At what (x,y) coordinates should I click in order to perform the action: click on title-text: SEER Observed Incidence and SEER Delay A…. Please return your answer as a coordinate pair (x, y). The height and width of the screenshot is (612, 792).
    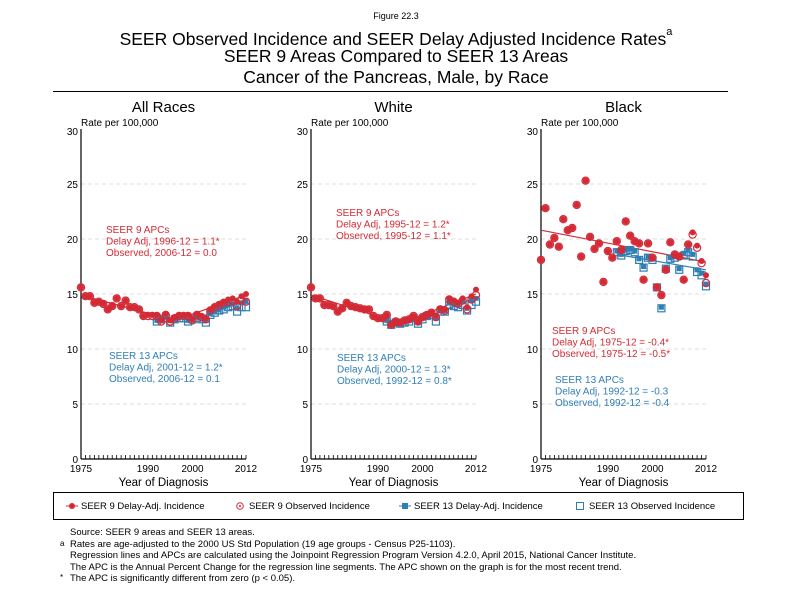
    Looking at the image, I should click on (393, 38).